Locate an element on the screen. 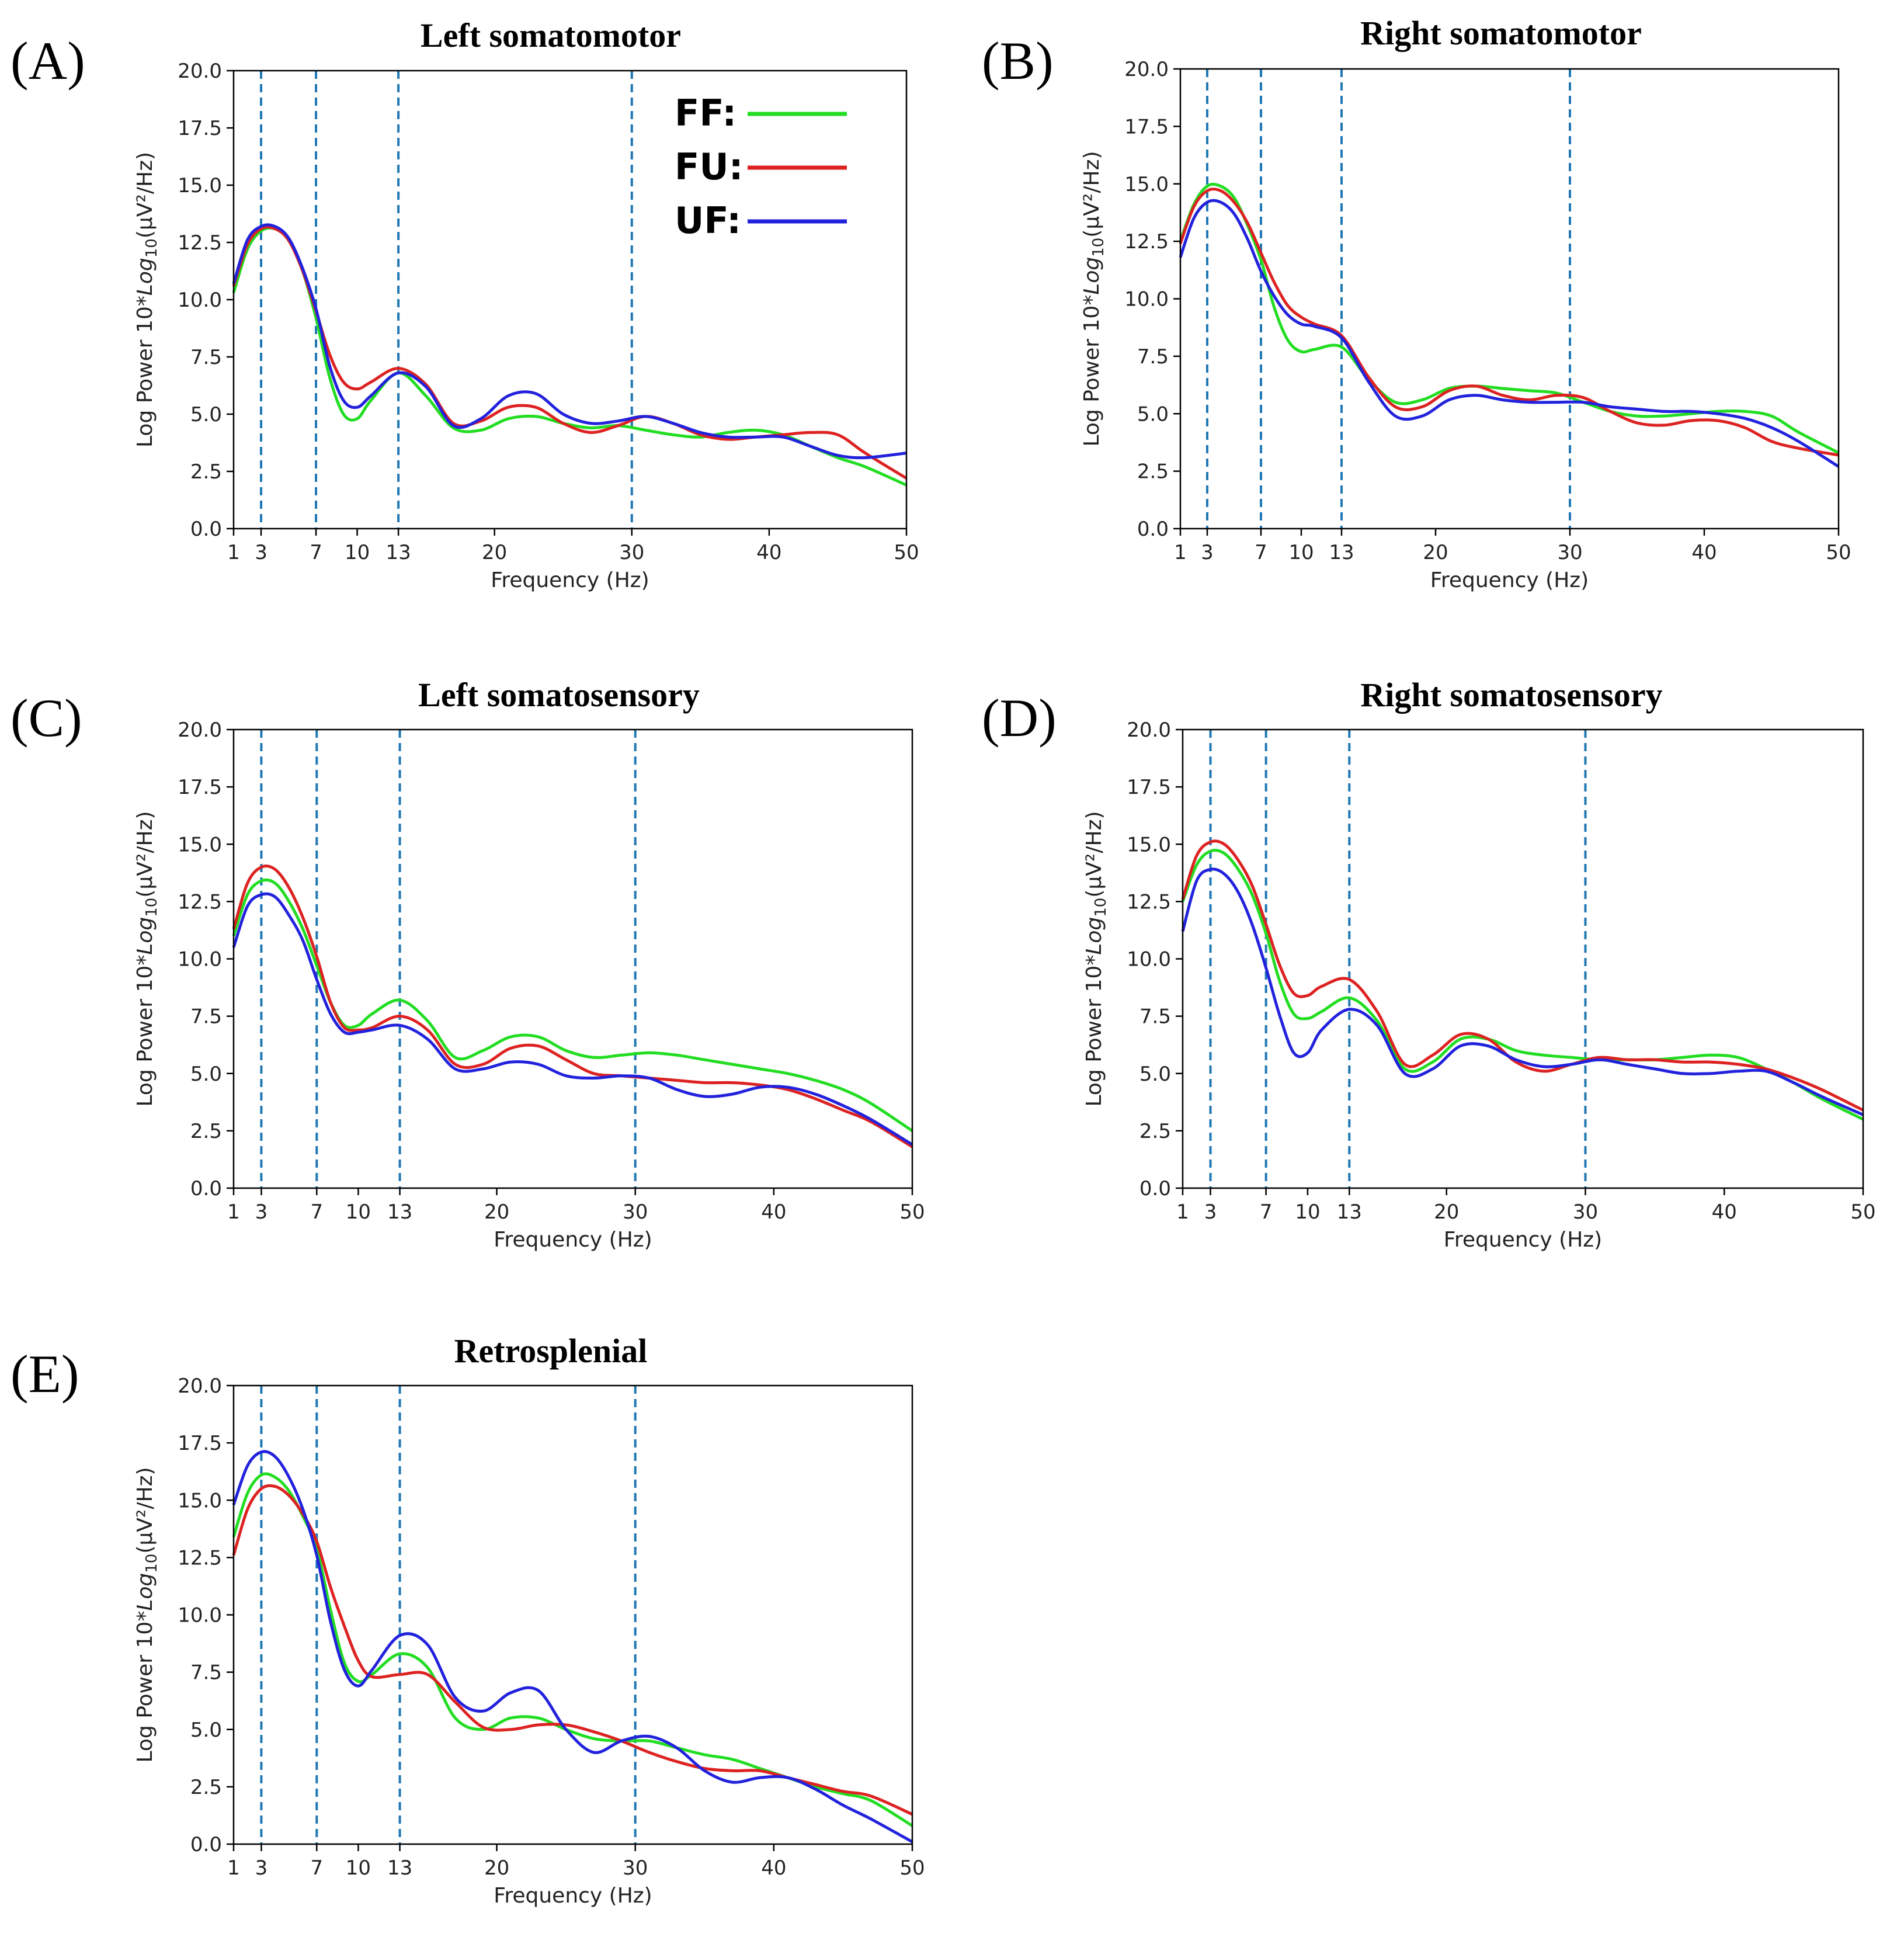  panel-letter: (C) is located at coordinates (46, 718).